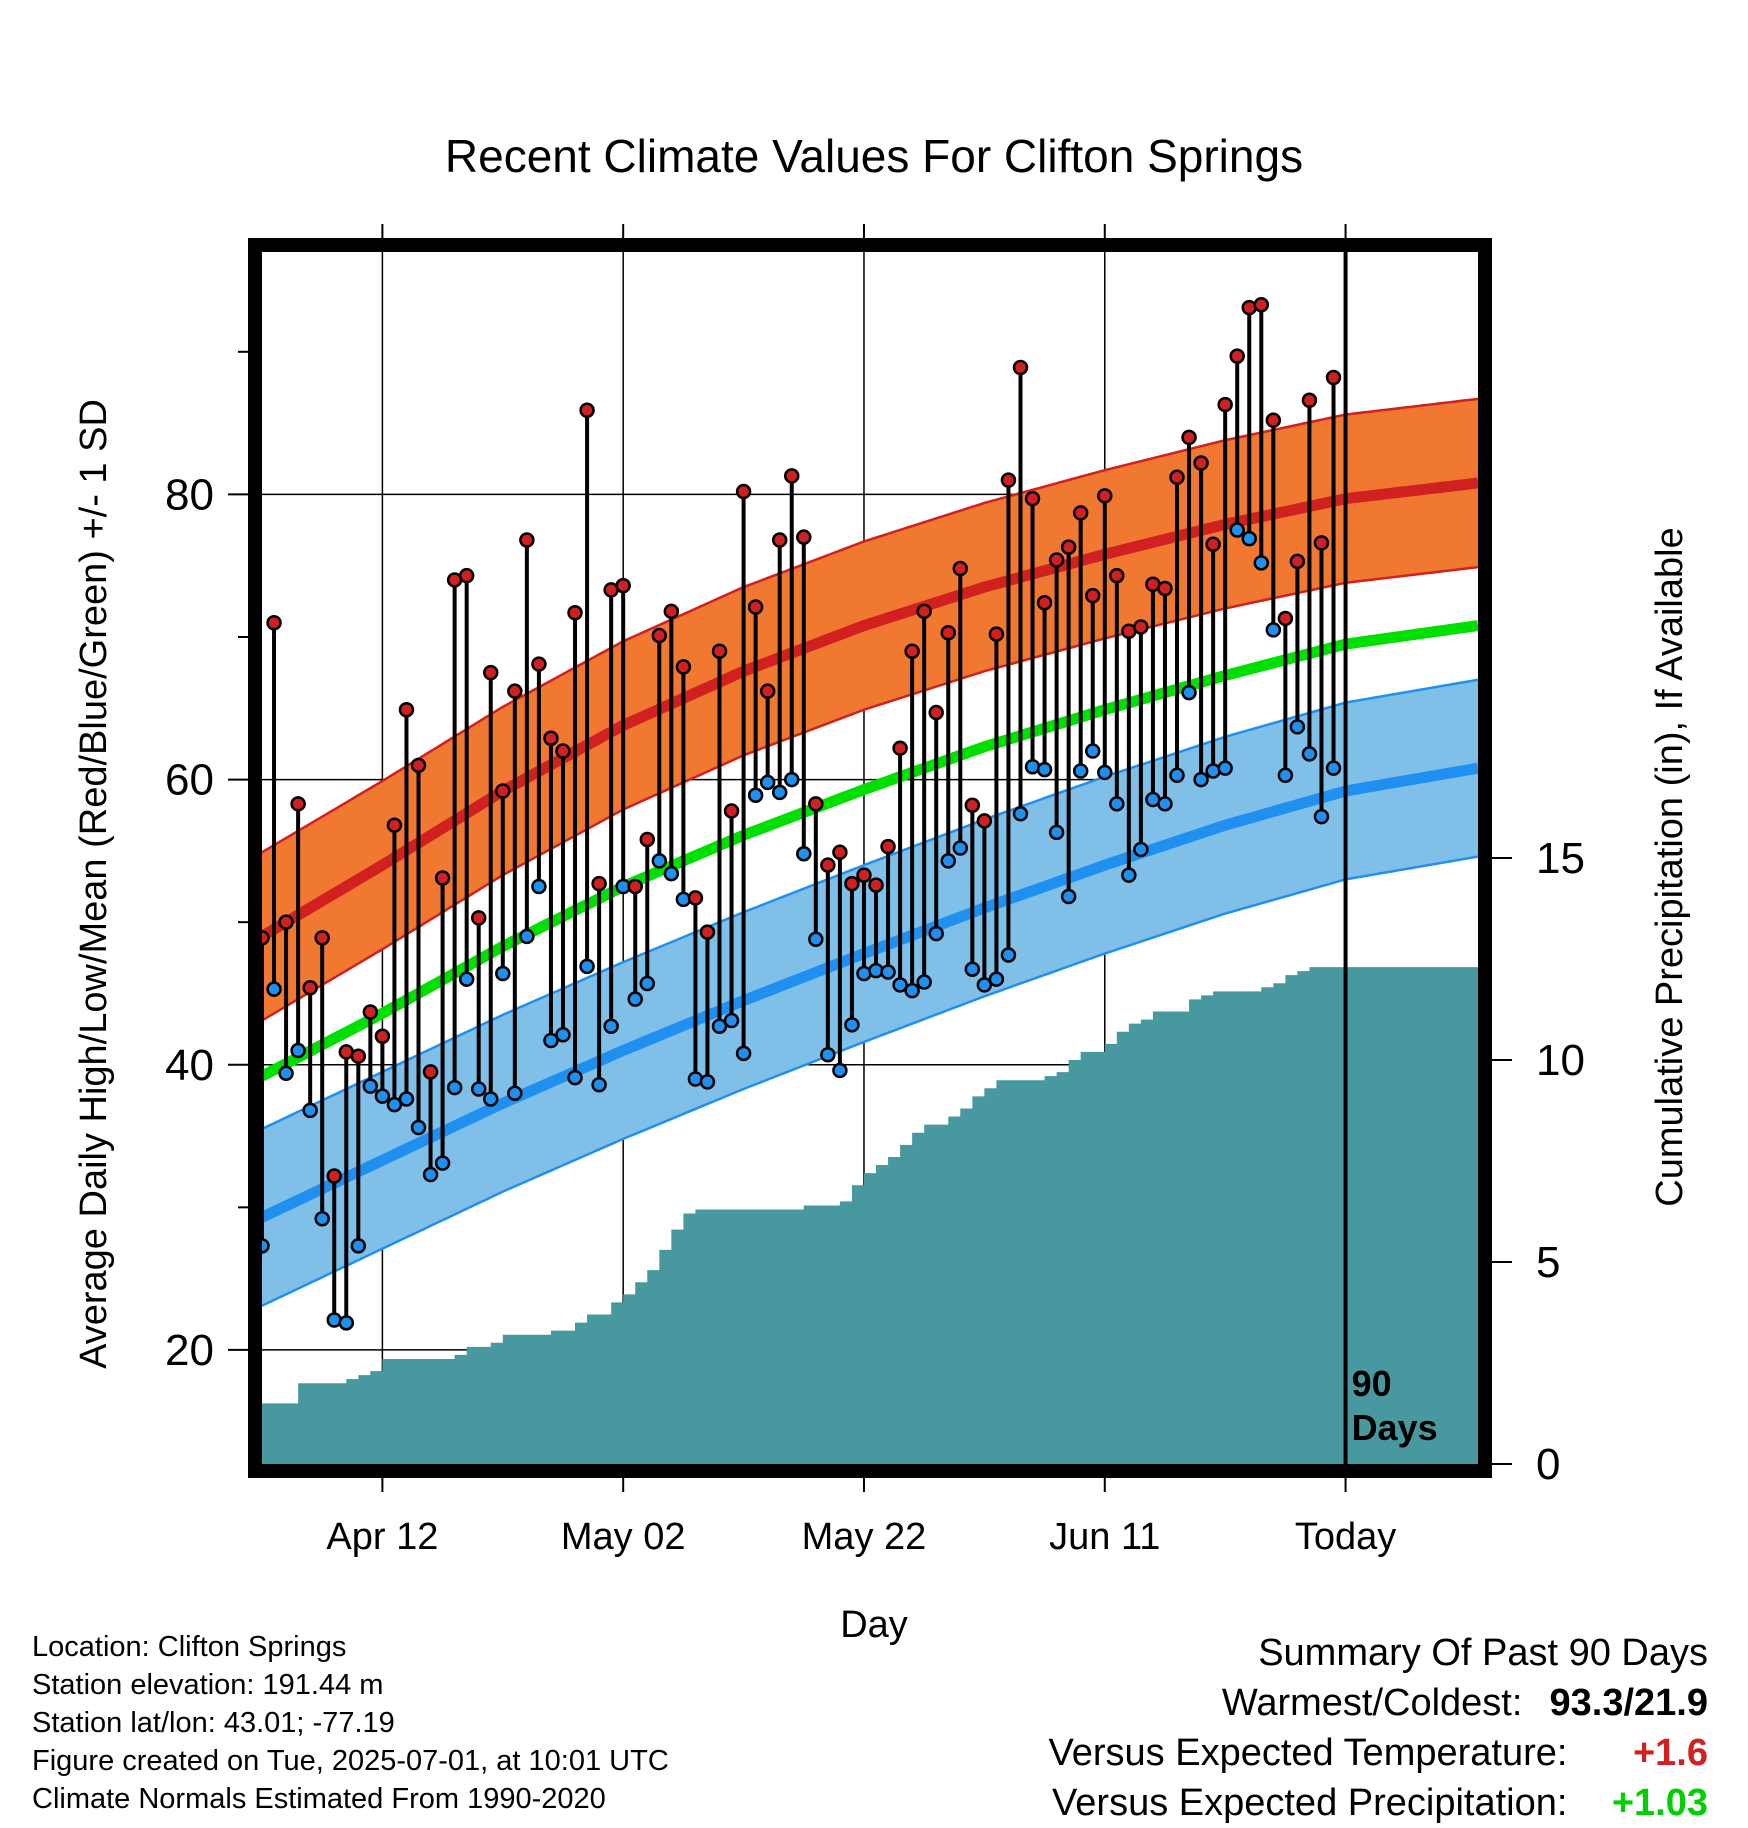 This screenshot has width=1748, height=1828. I want to click on x-tick-label: Today, so click(1345, 1537).